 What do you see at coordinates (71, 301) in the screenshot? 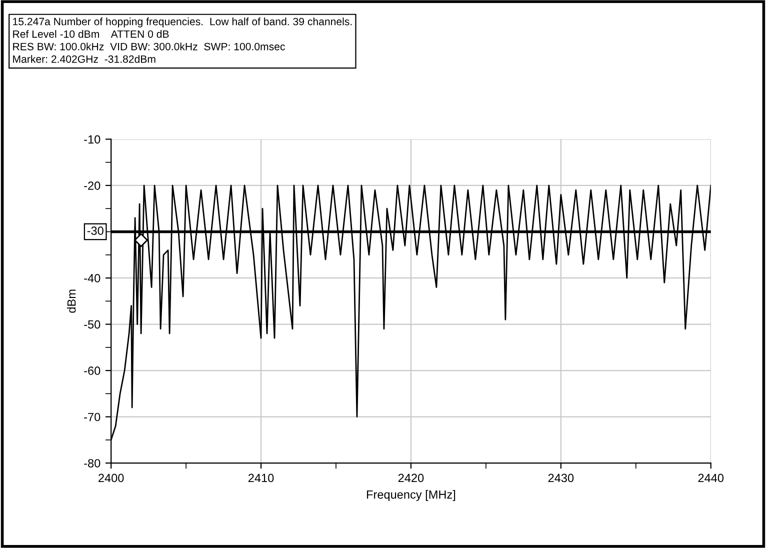
I see `y-axis-title: dBm` at bounding box center [71, 301].